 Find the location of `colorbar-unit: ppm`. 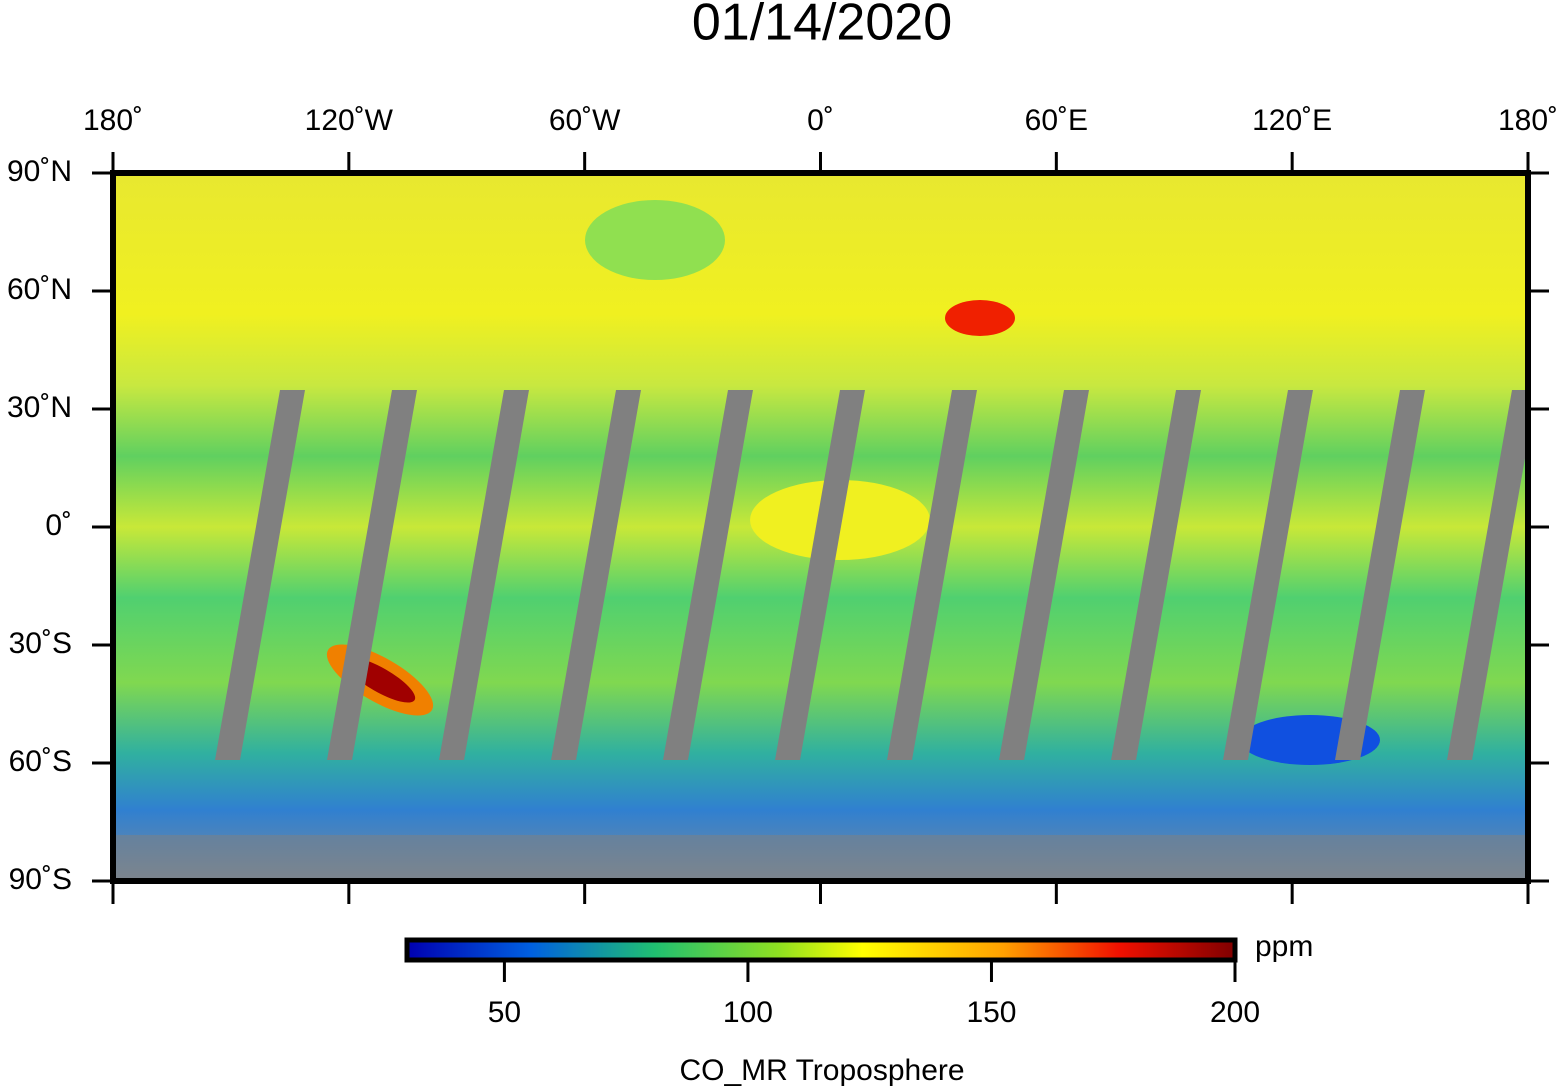

colorbar-unit: ppm is located at coordinates (1284, 946).